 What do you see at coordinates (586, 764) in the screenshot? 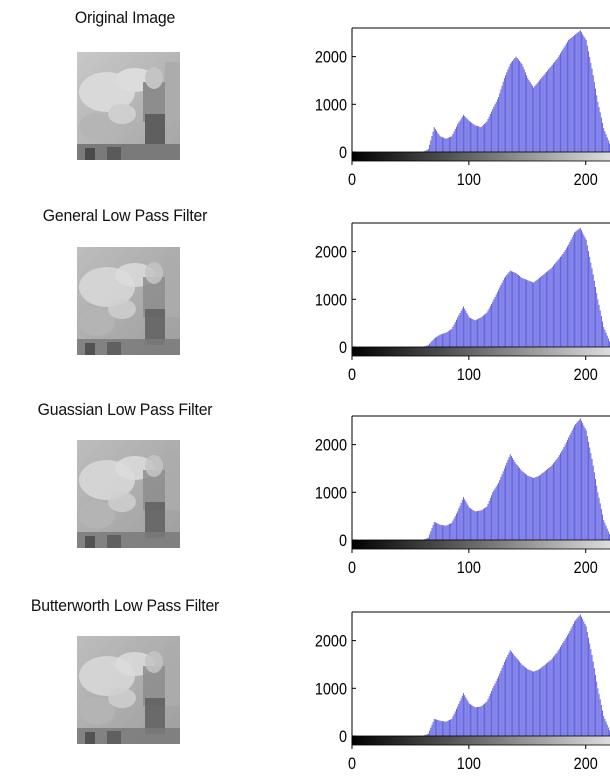
I see `x-tick-label: 200` at bounding box center [586, 764].